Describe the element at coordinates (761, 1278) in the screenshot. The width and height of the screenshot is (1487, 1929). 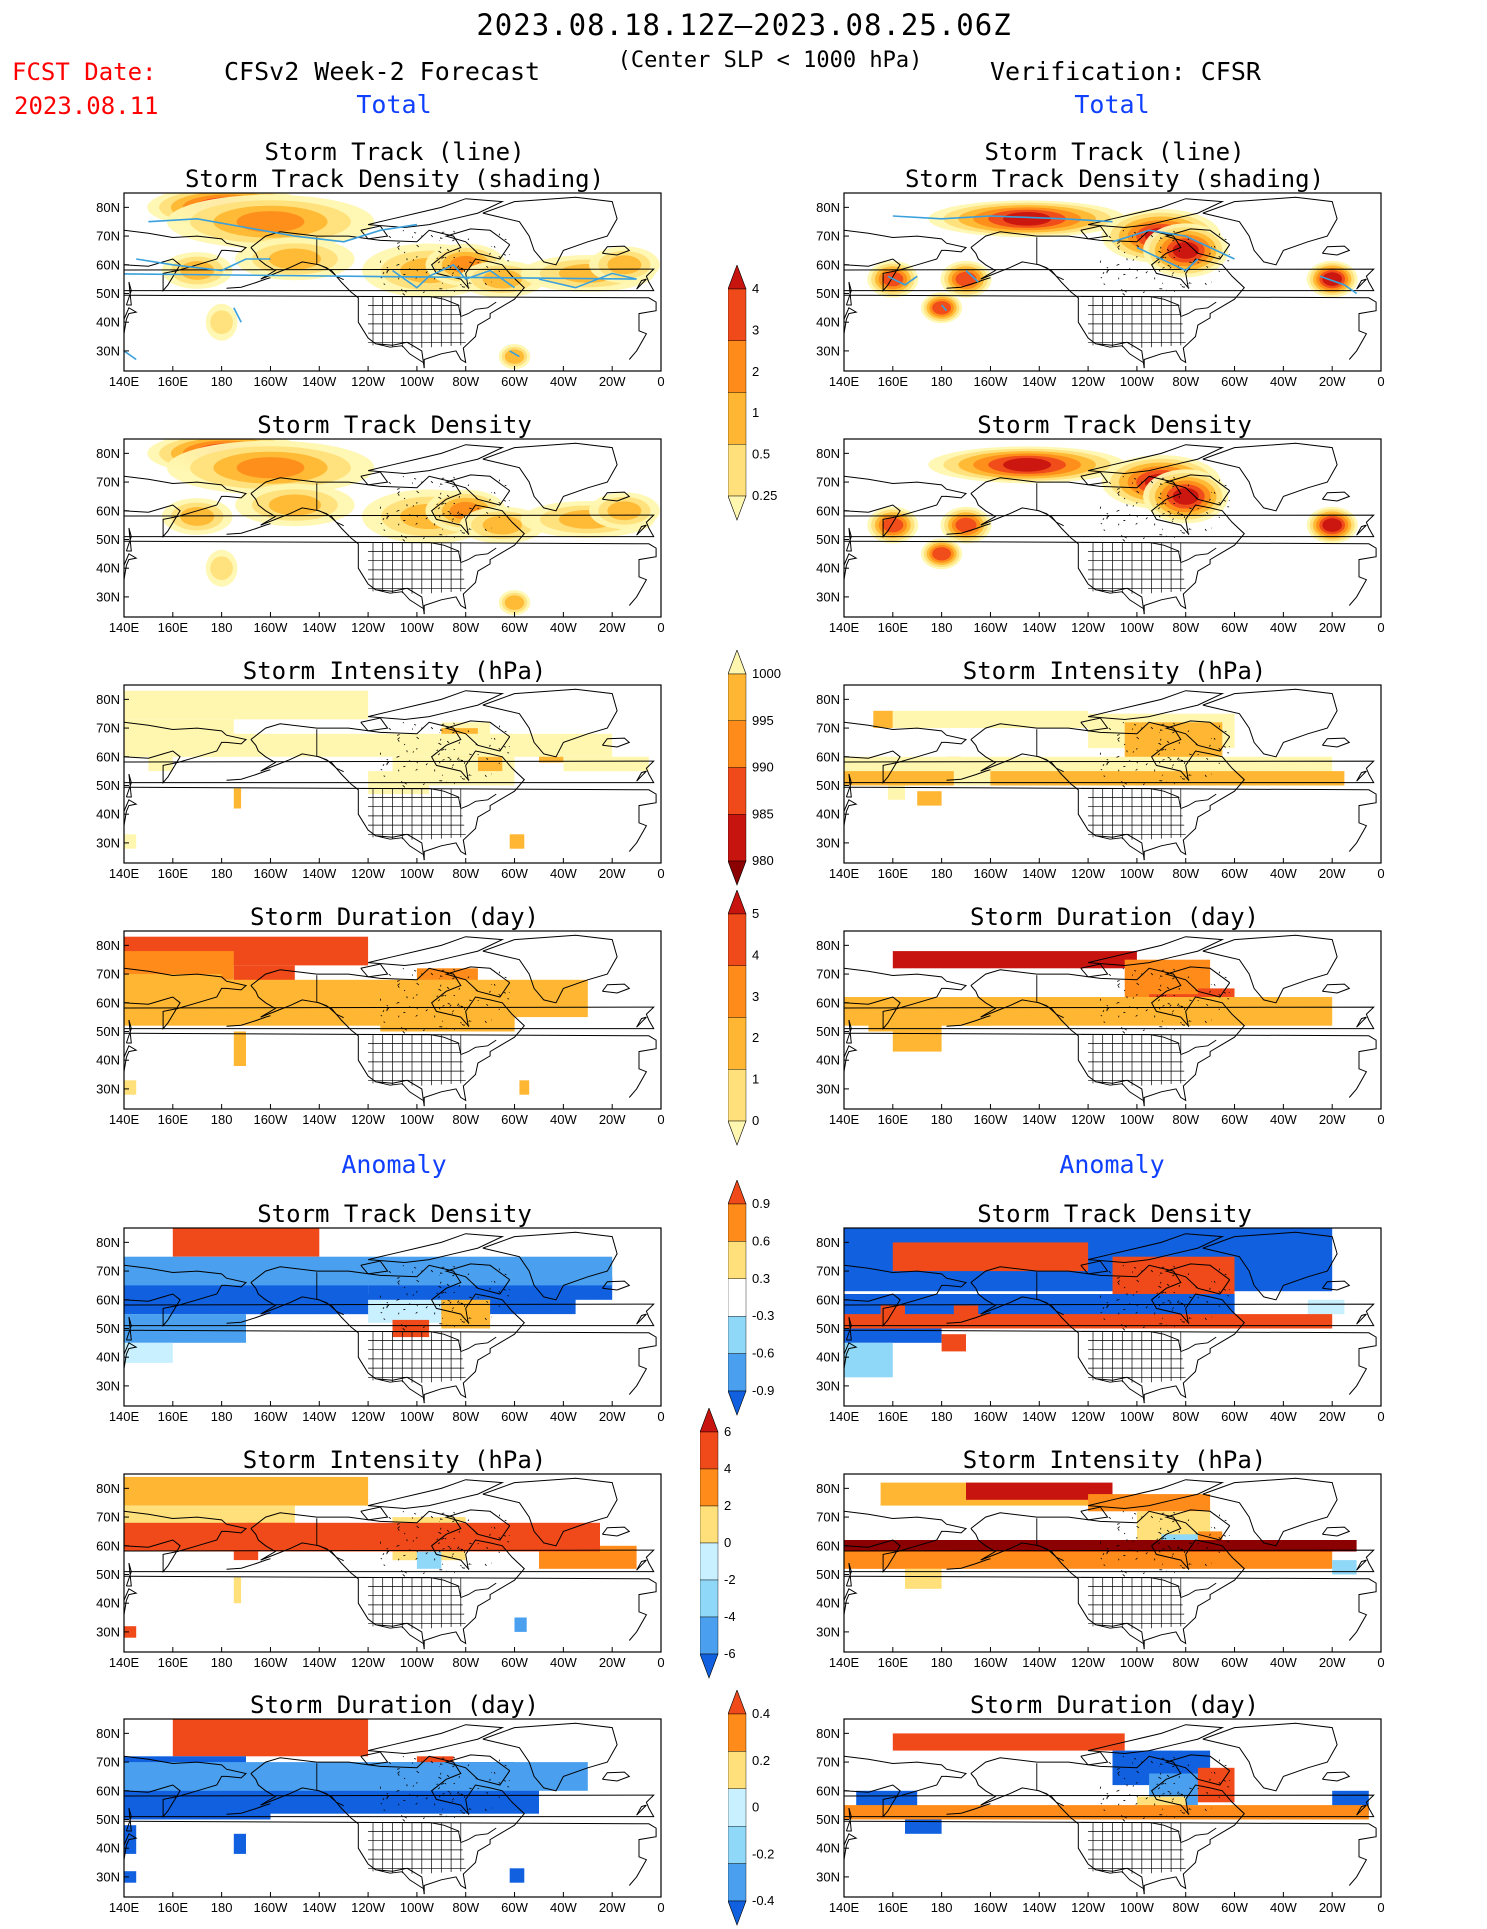
I see `colorbar-tick-label: 0.3` at that location.